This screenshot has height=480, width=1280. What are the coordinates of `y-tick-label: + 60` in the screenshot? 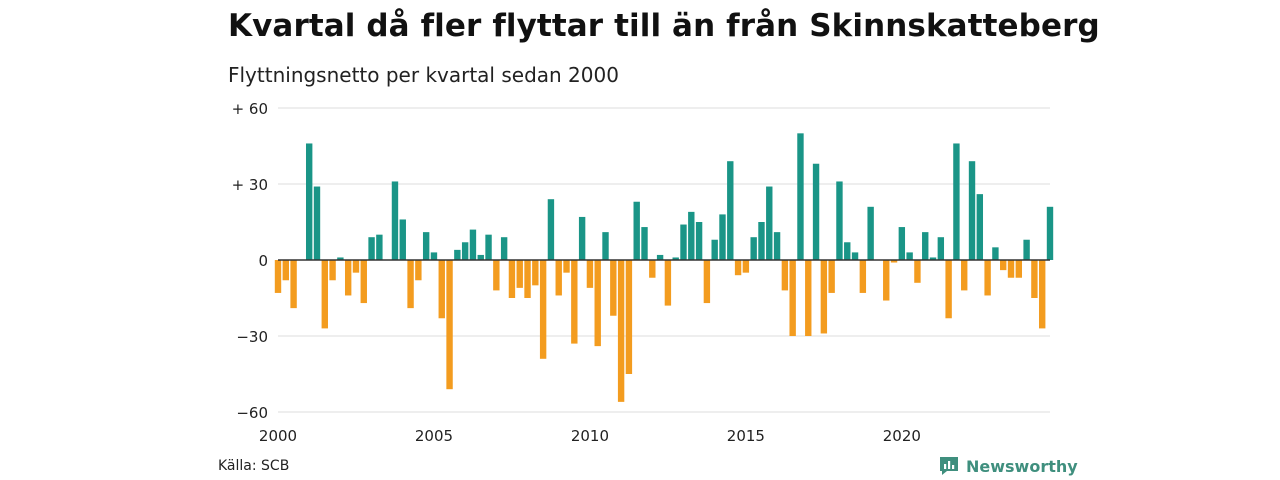 It's located at (250, 109).